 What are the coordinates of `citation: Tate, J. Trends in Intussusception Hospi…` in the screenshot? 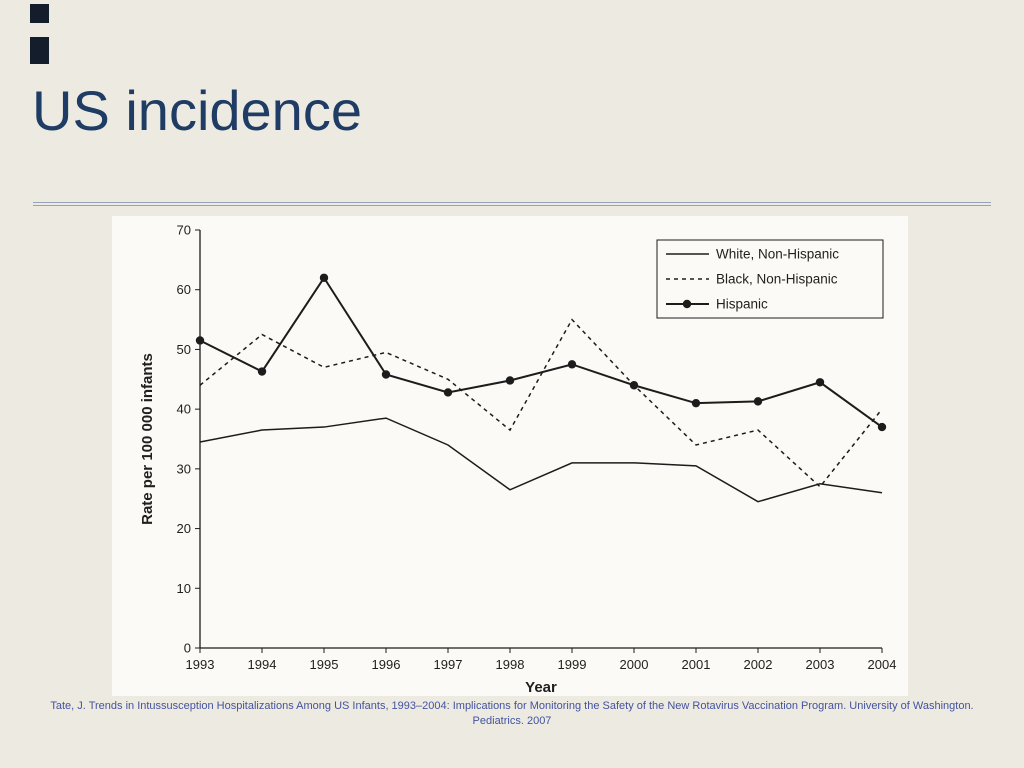 It's located at (512, 714).